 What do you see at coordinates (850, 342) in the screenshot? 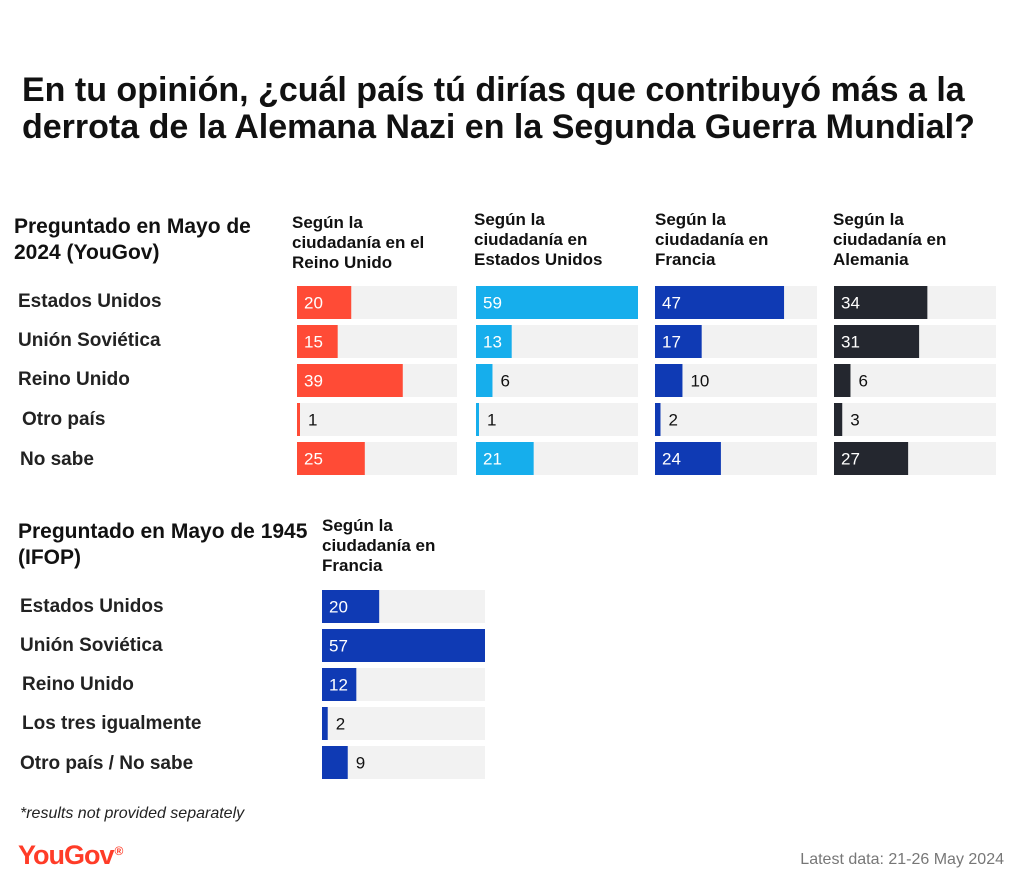
I see `bar-value-label-c0-s3-r1: 31` at bounding box center [850, 342].